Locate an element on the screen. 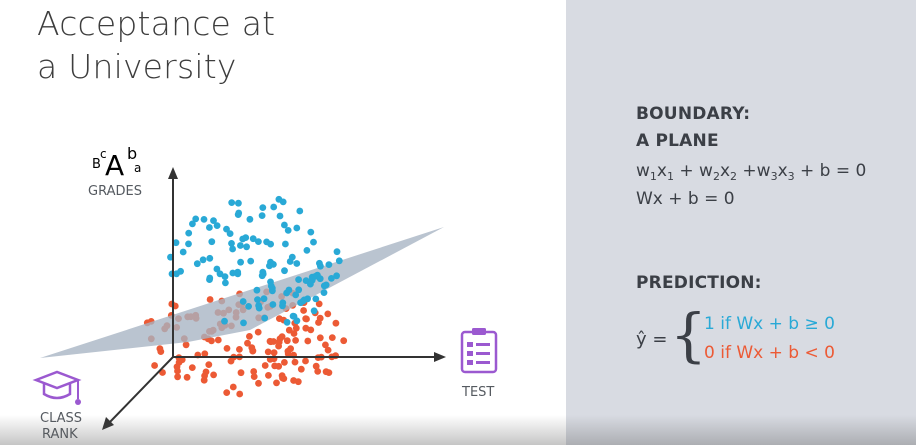 The image size is (916, 445). grades-axis-label: GRADES is located at coordinates (115, 191).